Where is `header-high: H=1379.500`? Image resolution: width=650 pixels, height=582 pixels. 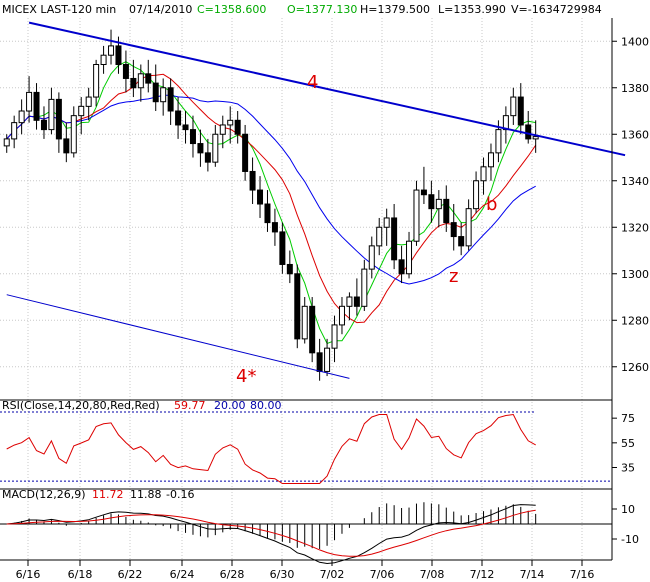
header-high: H=1379.500 is located at coordinates (395, 9).